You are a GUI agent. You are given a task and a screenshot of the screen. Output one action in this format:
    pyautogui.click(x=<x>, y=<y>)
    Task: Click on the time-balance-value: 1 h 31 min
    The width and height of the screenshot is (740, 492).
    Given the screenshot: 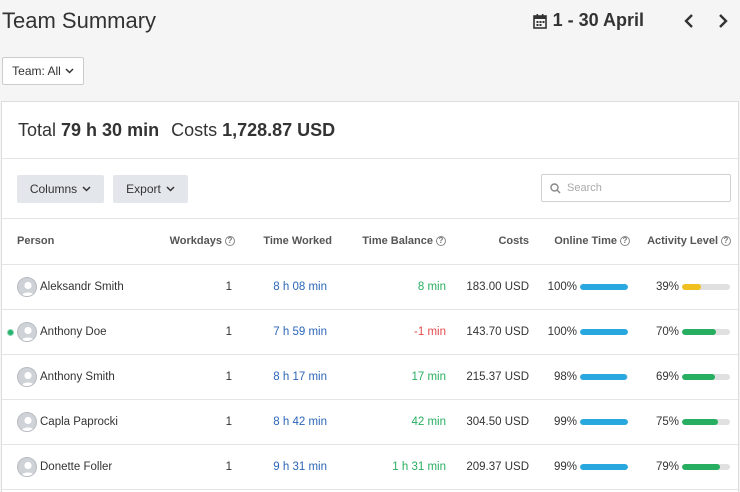 What is the action you would take?
    pyautogui.click(x=419, y=466)
    